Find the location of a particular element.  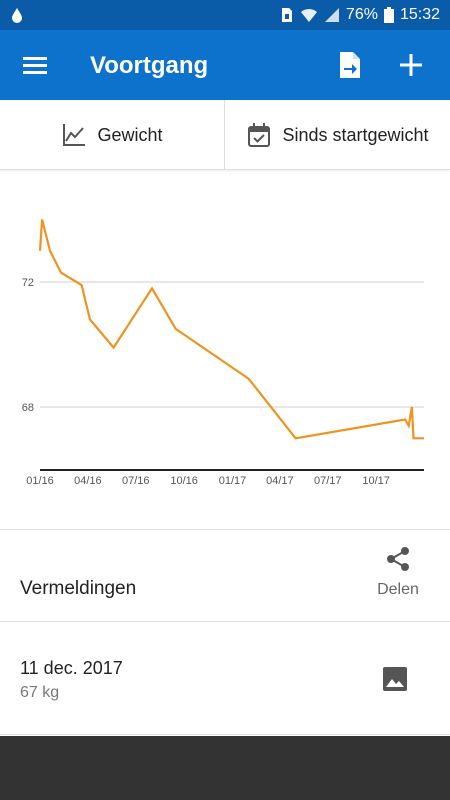

sim-icon is located at coordinates (286, 15).